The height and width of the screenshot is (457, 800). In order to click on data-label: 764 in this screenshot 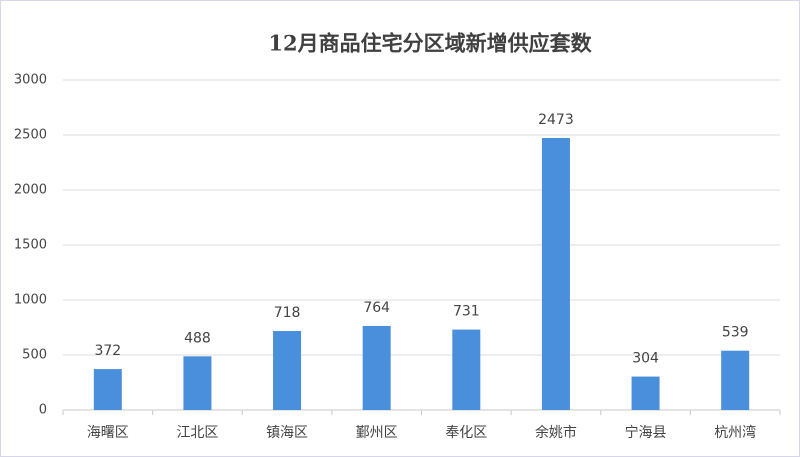, I will do `click(376, 308)`.